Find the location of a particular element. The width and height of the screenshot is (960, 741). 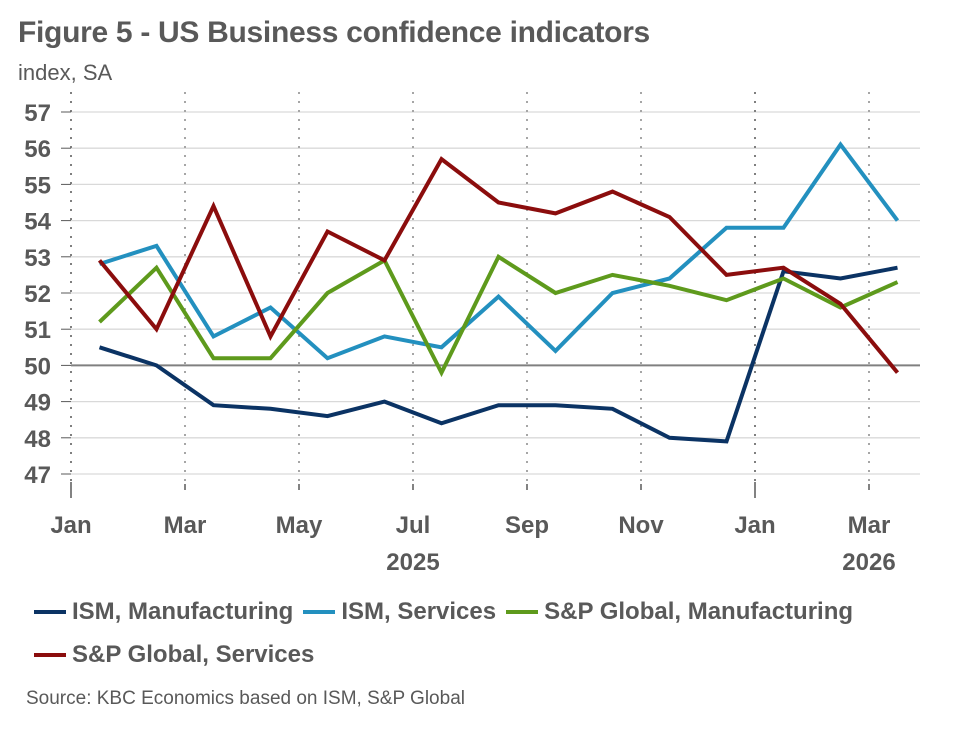

y-tick-label: 56 is located at coordinates (37, 149).